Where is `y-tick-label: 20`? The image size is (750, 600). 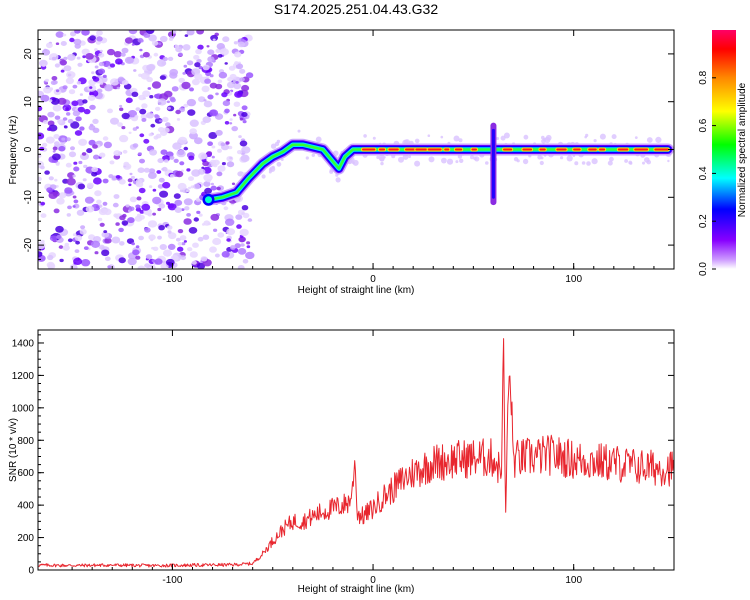
y-tick-label: 20 is located at coordinates (28, 54).